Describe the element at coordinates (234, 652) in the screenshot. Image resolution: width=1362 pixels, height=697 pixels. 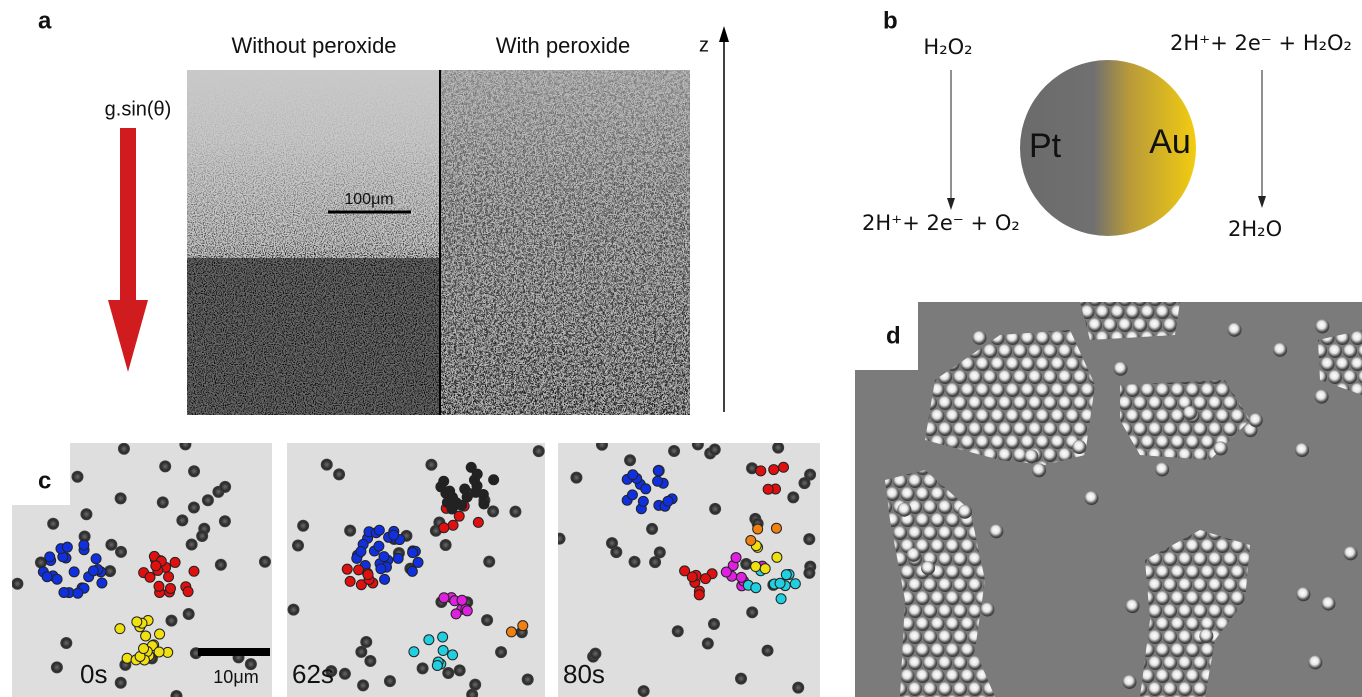
I see `scale-bar` at that location.